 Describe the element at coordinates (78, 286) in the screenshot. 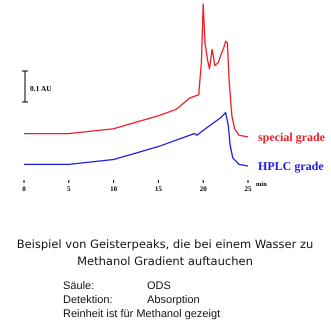

I see `text: Säule:` at that location.